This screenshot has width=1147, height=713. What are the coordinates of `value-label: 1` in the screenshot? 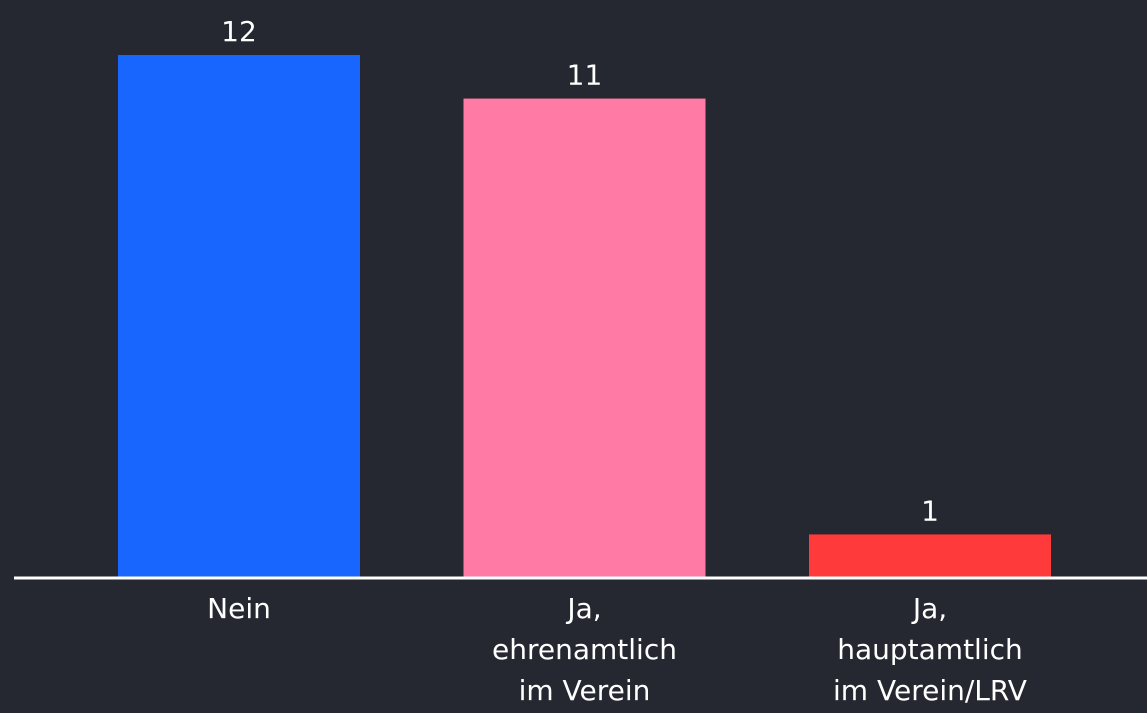 It's located at (930, 510).